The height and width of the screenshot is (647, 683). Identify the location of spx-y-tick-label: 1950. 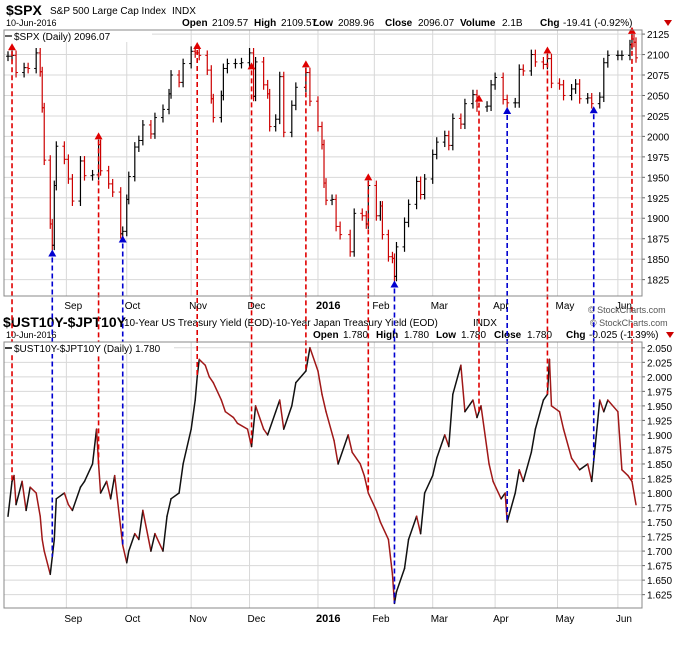
(658, 178).